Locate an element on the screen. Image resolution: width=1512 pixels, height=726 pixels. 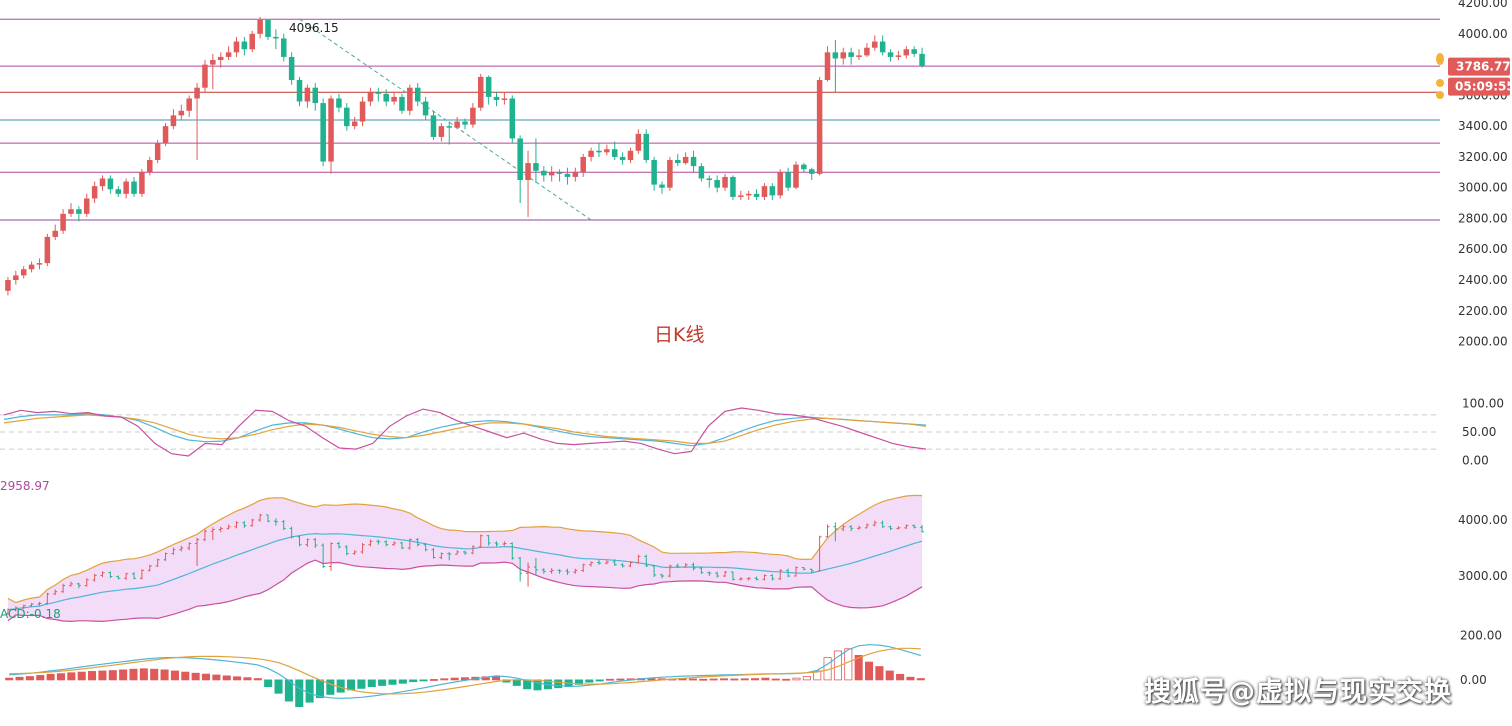
last-price-tag is located at coordinates (1479, 66).